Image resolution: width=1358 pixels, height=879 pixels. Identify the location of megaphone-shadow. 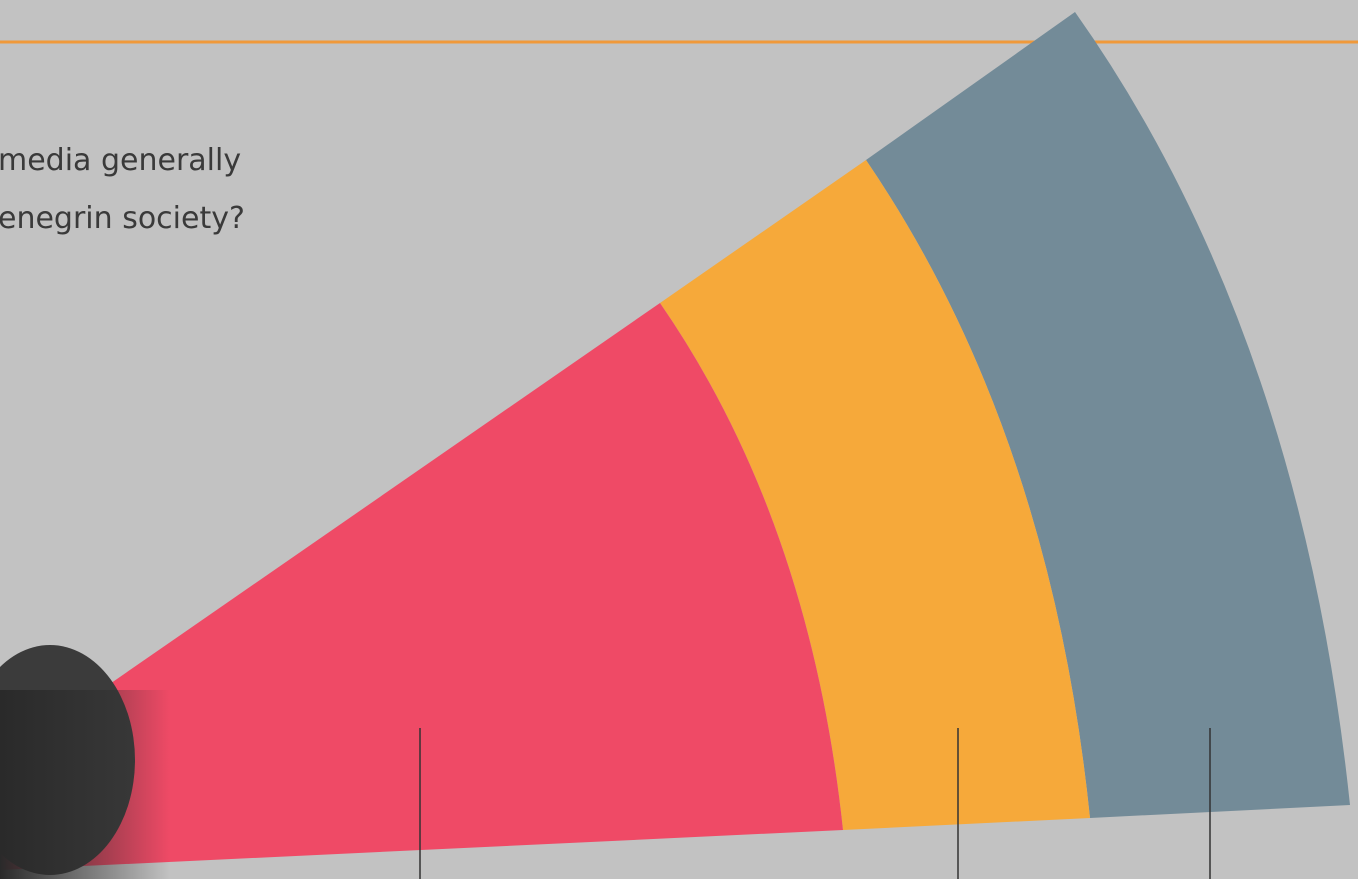
(85, 784).